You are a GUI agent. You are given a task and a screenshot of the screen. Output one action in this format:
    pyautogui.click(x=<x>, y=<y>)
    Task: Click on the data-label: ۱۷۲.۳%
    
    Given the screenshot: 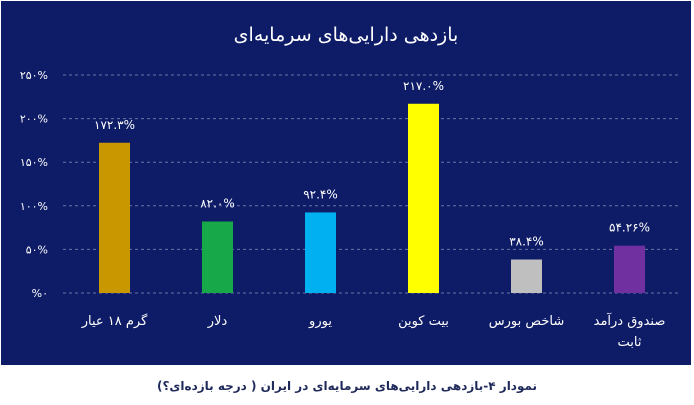 What is the action you would take?
    pyautogui.click(x=114, y=125)
    